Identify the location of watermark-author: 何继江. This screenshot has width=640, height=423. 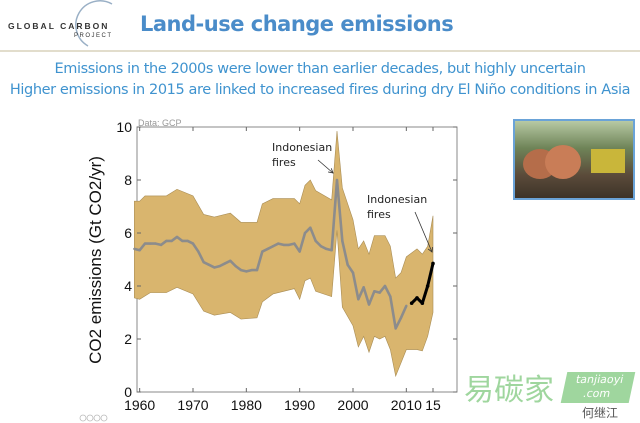
(600, 413).